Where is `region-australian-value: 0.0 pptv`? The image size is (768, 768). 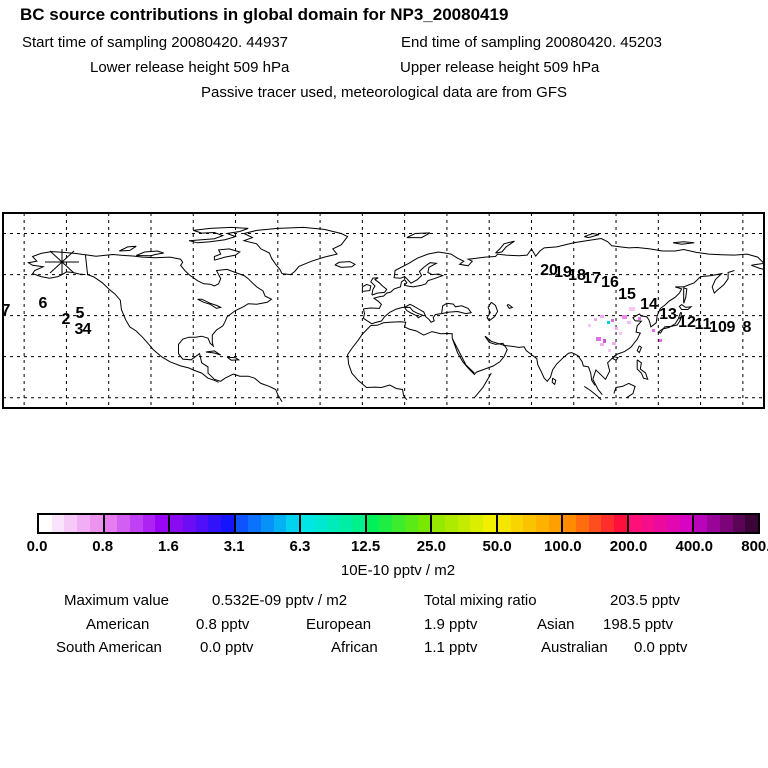
region-australian-value: 0.0 pptv is located at coordinates (661, 647).